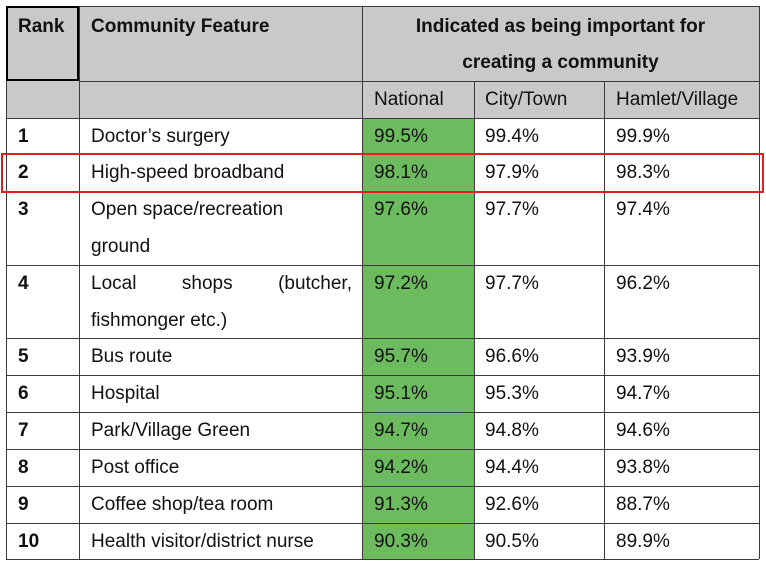 Image resolution: width=766 pixels, height=569 pixels. I want to click on city-town-value: 97.9%, so click(512, 172).